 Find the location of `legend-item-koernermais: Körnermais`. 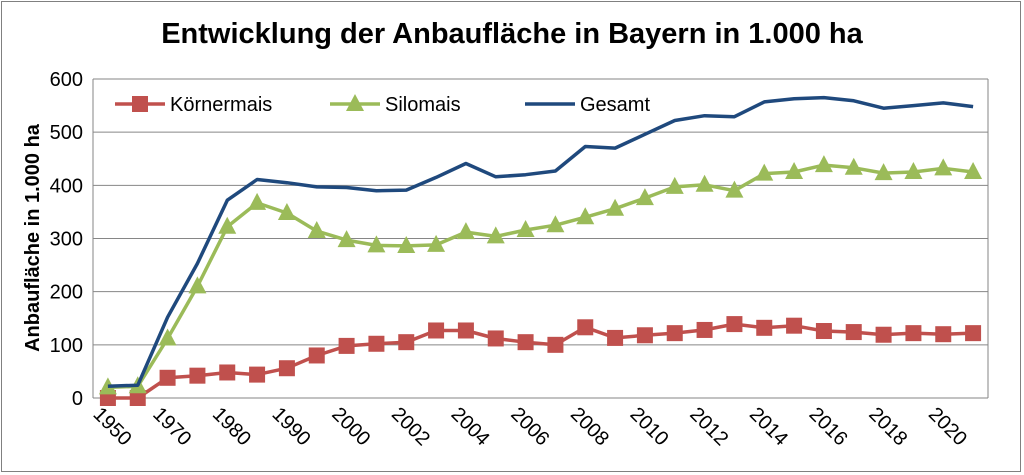

legend-item-koernermais: Körnermais is located at coordinates (193, 105).